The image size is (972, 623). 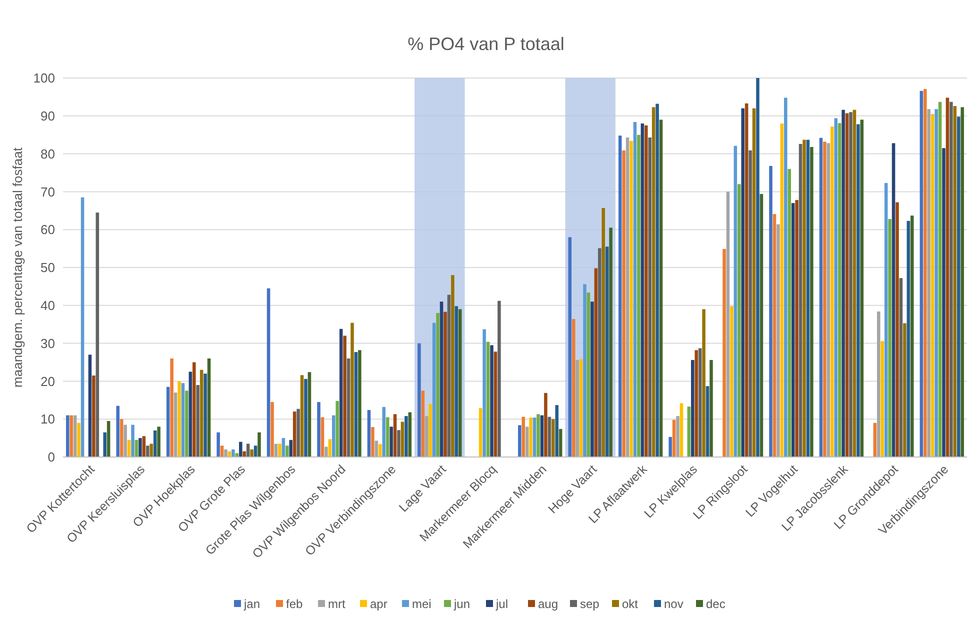 What do you see at coordinates (379, 604) in the screenshot?
I see `legend-label: apr` at bounding box center [379, 604].